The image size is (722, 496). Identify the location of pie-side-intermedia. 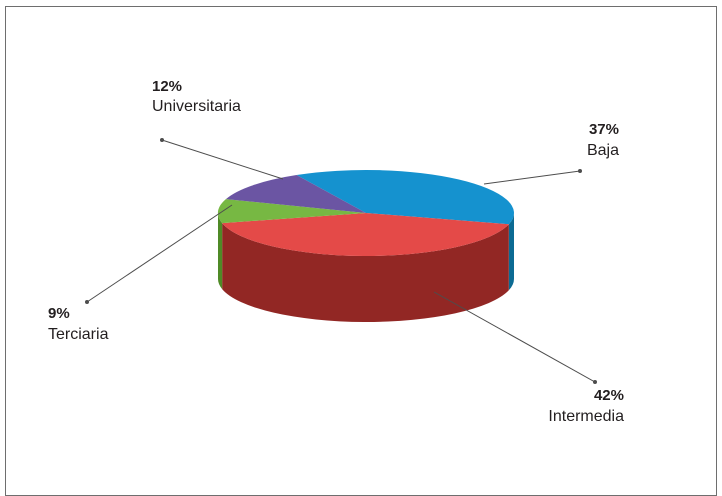
(365, 272).